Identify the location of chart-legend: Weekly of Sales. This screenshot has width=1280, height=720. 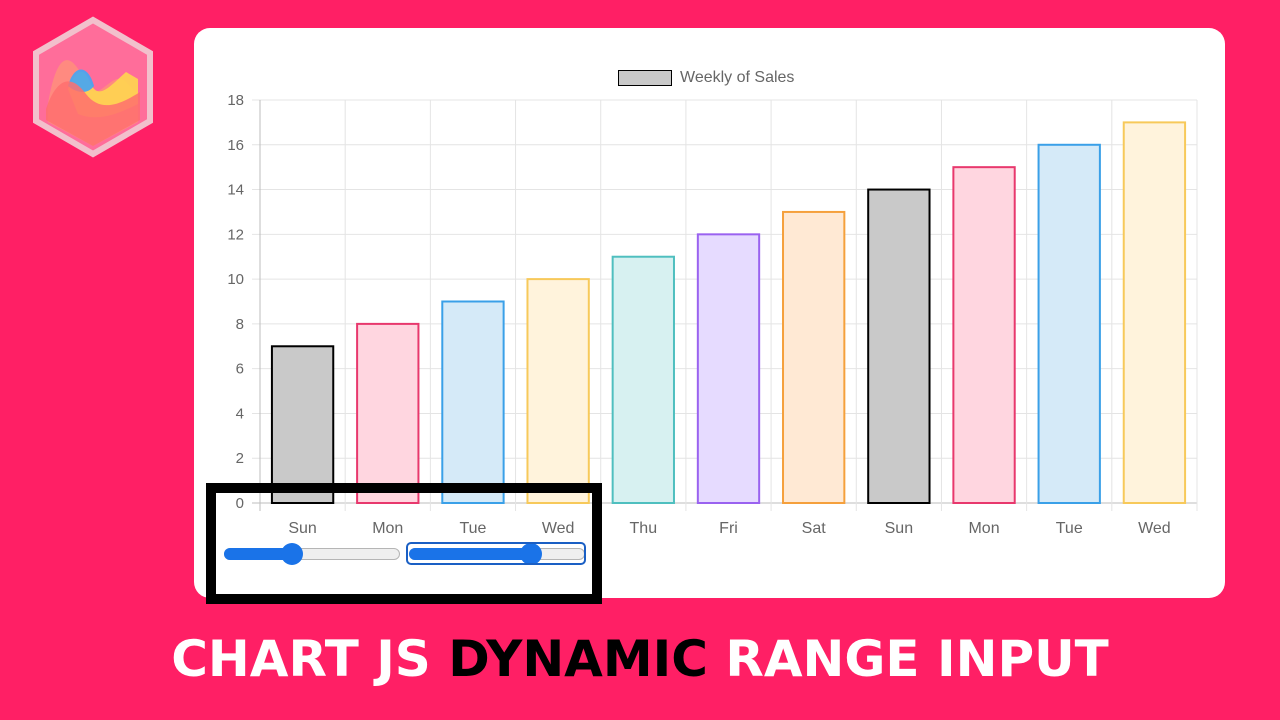
(706, 78).